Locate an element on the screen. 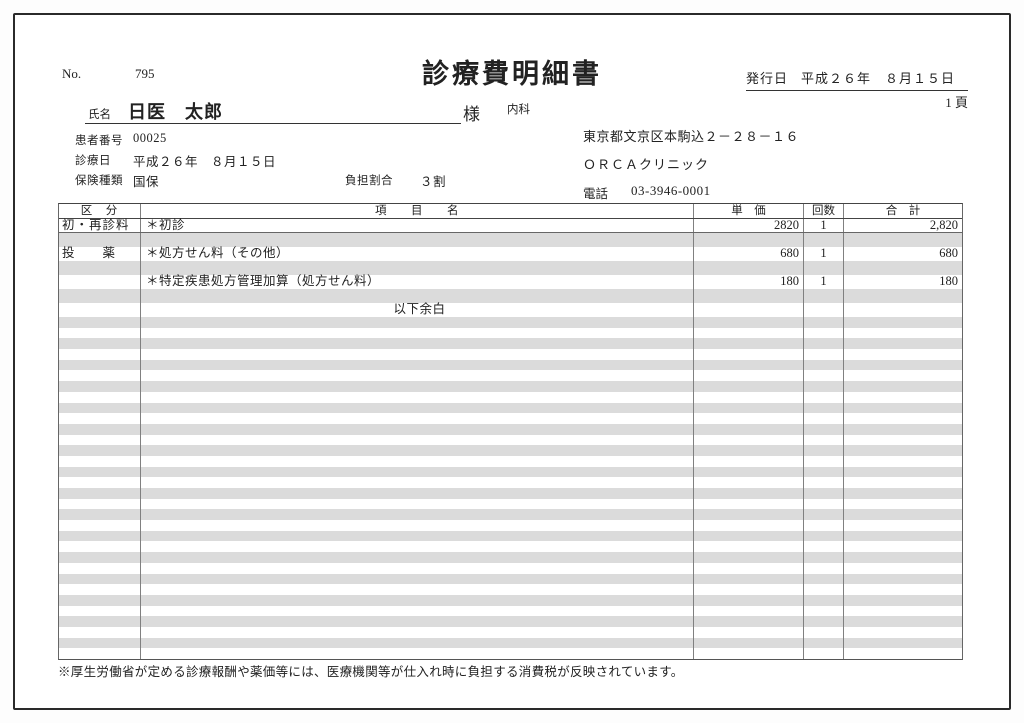 The width and height of the screenshot is (1024, 723). header-category: 区 分 is located at coordinates (100, 211).